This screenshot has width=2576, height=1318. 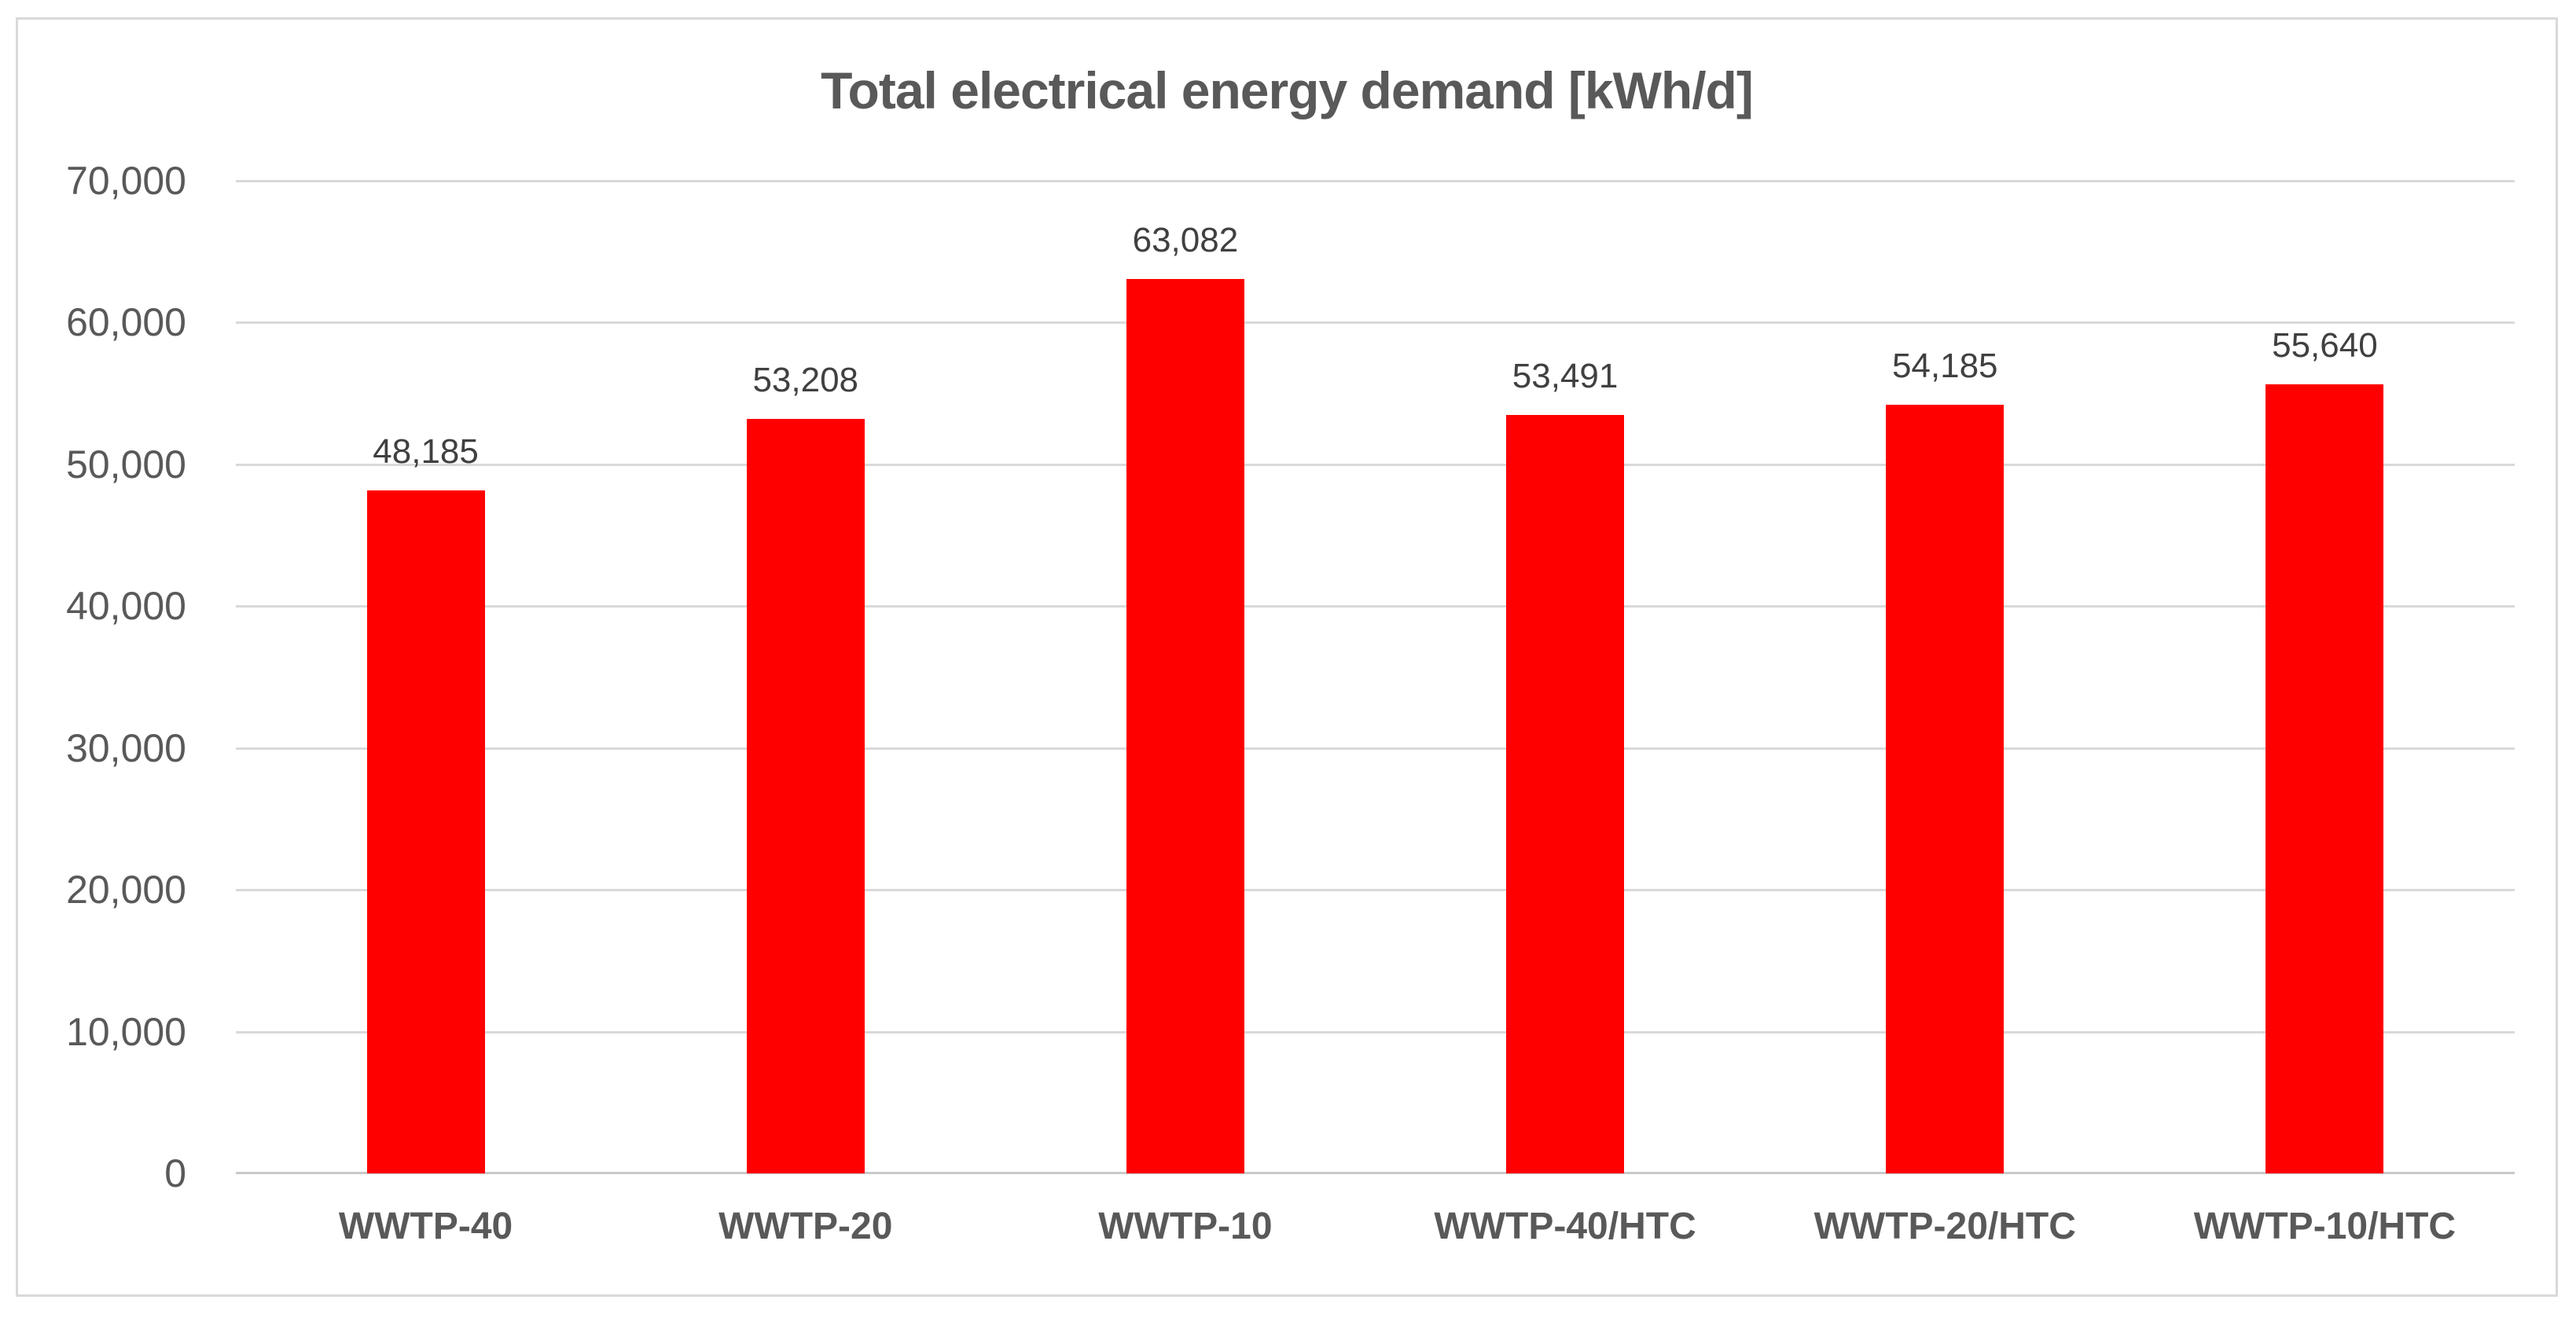 What do you see at coordinates (1944, 1226) in the screenshot?
I see `x-category-label: WWTP-20/HTC` at bounding box center [1944, 1226].